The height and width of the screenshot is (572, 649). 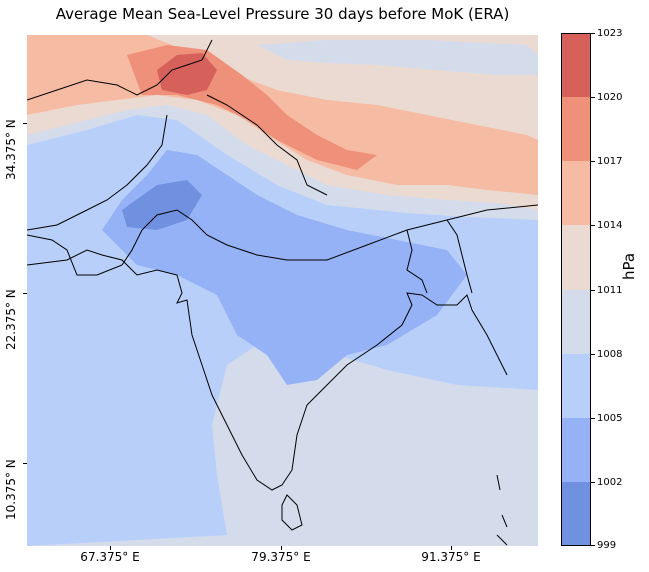 What do you see at coordinates (11, 319) in the screenshot?
I see `y-tick-label: 22.375° N` at bounding box center [11, 319].